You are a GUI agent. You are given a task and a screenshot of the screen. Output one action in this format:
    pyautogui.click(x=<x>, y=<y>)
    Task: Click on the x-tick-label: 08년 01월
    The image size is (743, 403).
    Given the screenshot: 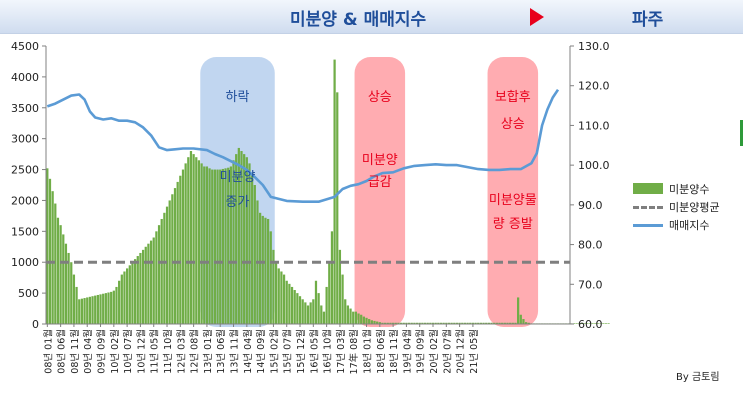 What is the action you would take?
    pyautogui.click(x=48, y=351)
    